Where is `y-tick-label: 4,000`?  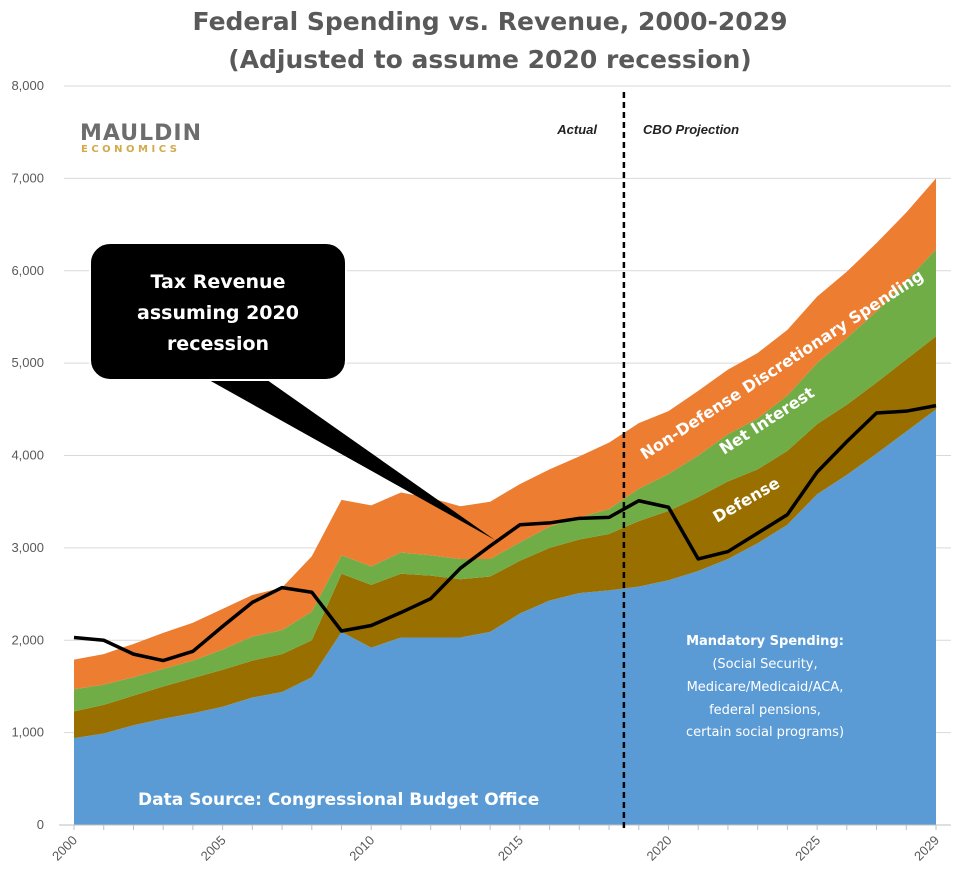 y-tick-label: 4,000 is located at coordinates (27, 455).